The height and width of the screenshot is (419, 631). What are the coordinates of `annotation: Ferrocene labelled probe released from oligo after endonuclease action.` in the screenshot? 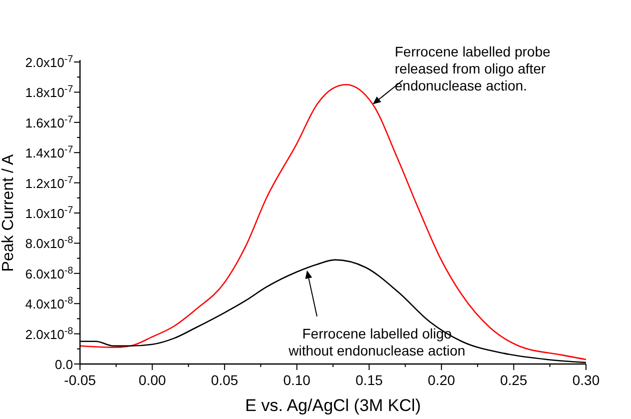 It's located at (472, 68).